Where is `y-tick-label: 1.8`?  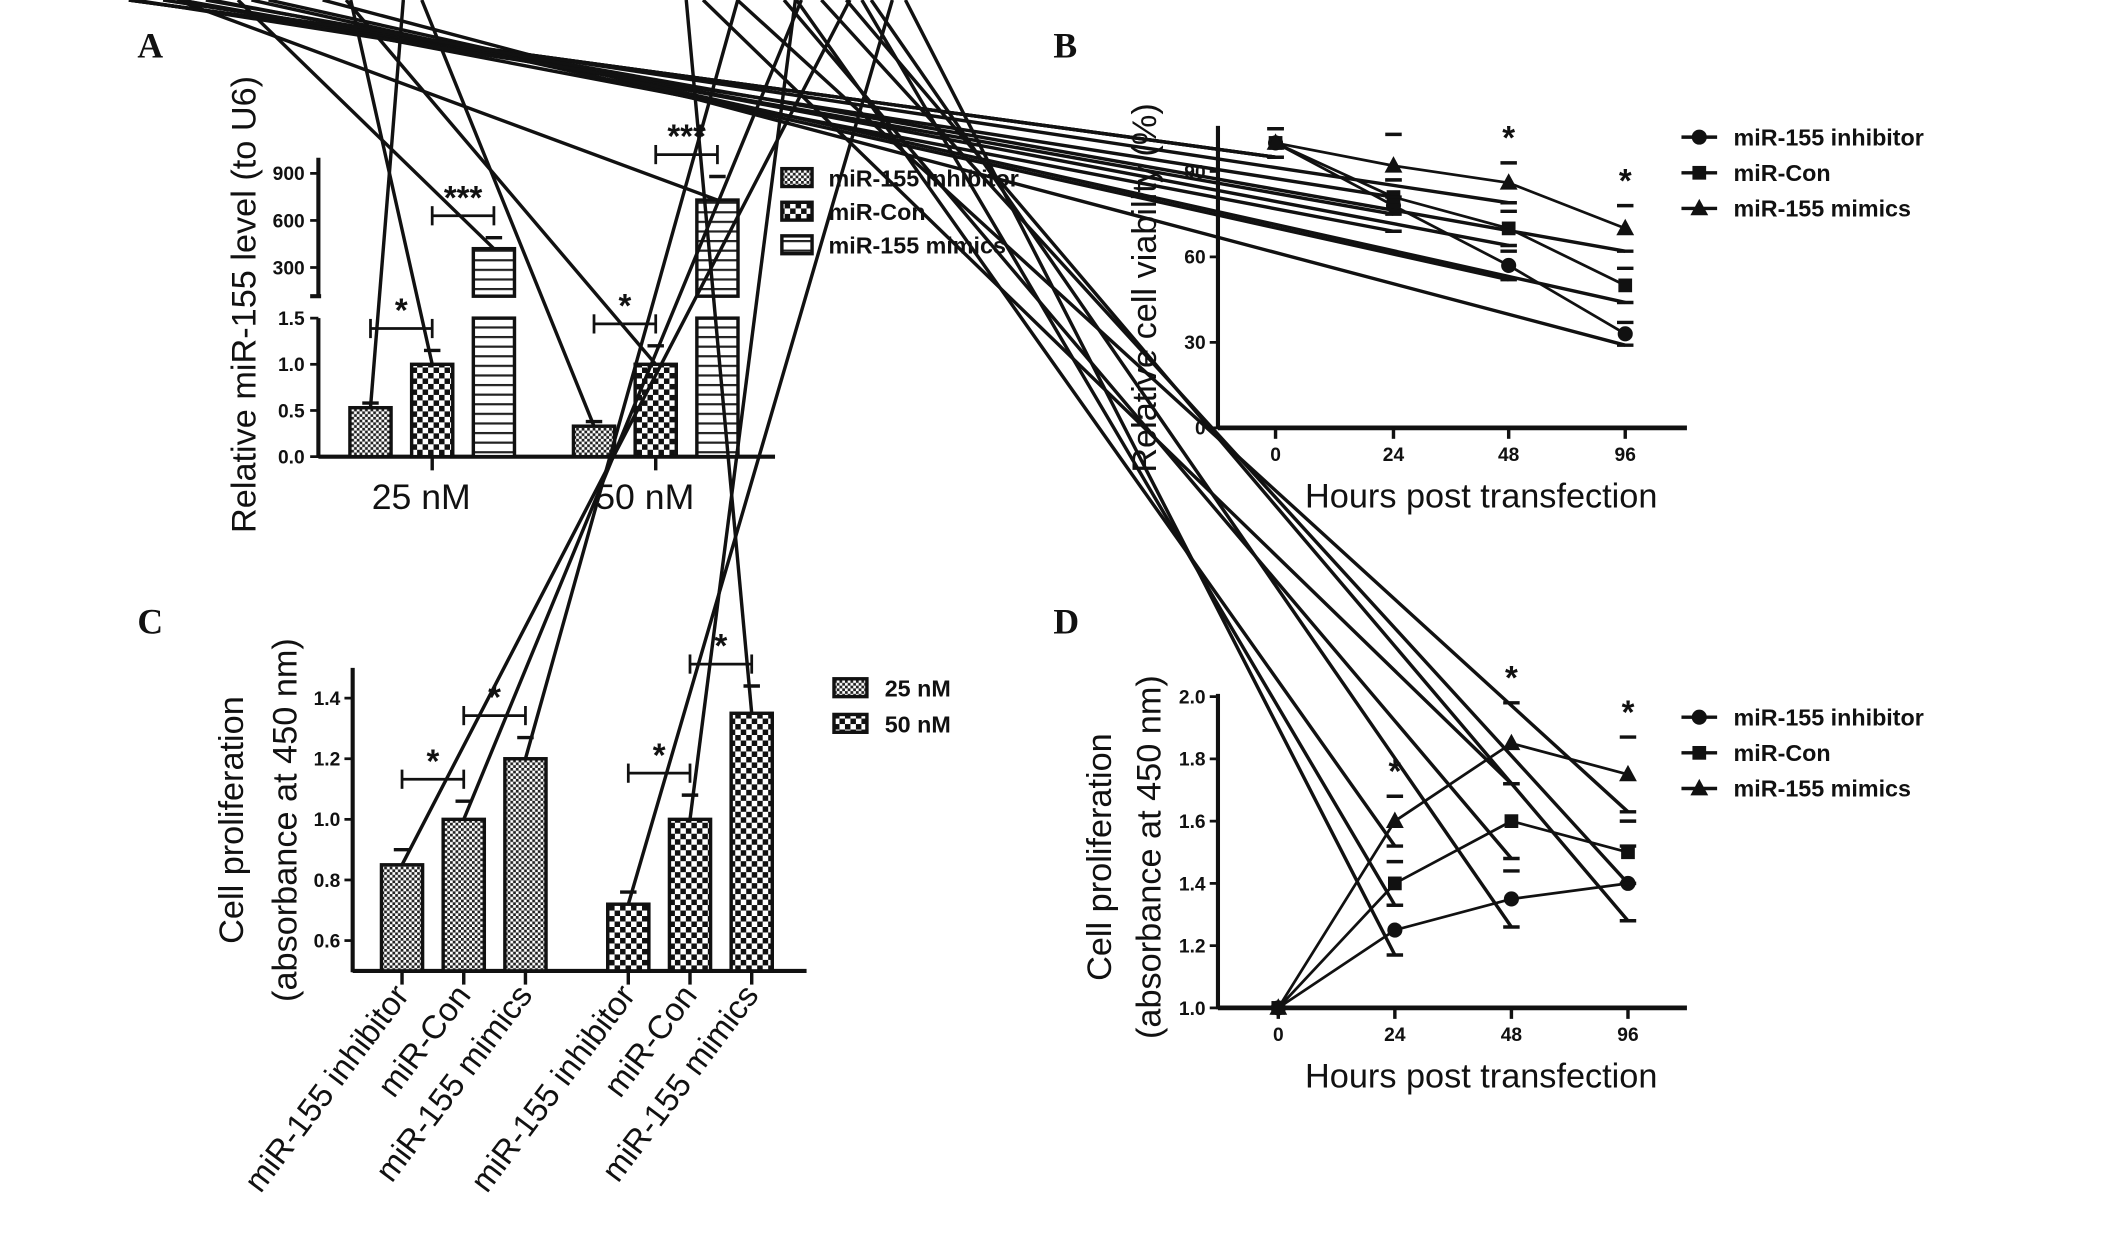
y-tick-label: 1.8 is located at coordinates (1192, 760).